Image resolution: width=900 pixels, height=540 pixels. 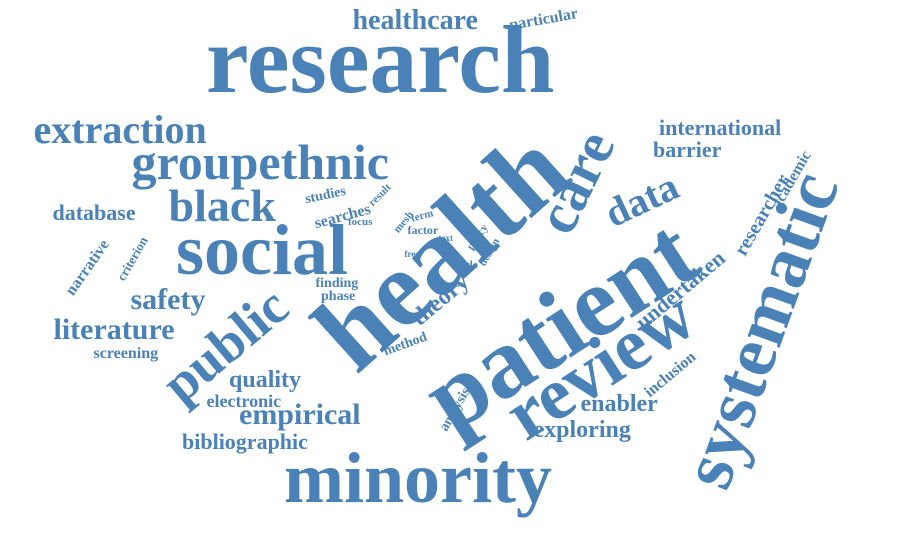 I want to click on word-narrative: narrative, so click(x=87, y=267).